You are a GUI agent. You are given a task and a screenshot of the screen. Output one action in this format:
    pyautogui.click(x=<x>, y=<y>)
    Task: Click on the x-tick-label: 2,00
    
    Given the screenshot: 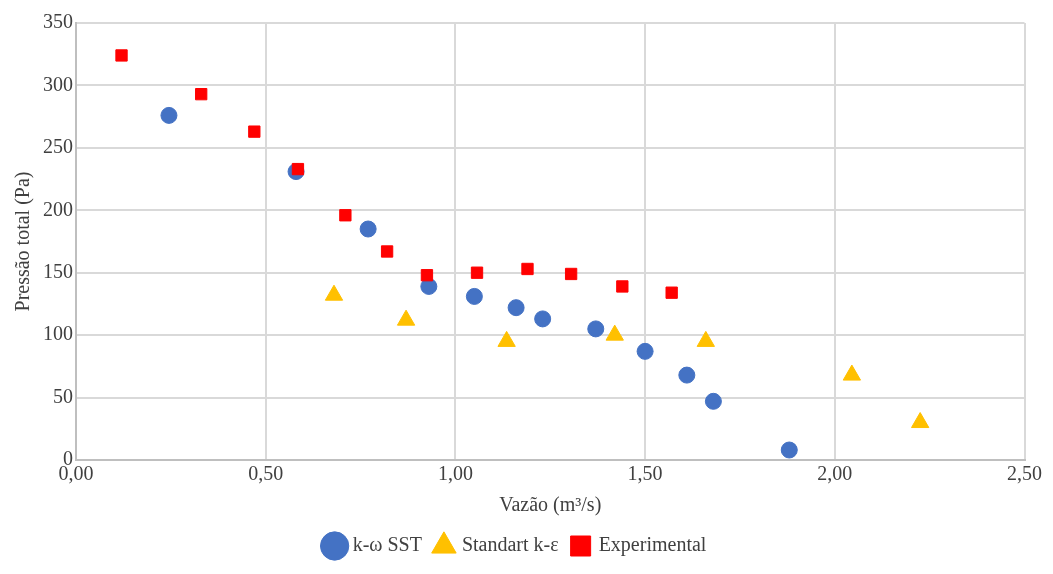 What is the action you would take?
    pyautogui.click(x=835, y=473)
    